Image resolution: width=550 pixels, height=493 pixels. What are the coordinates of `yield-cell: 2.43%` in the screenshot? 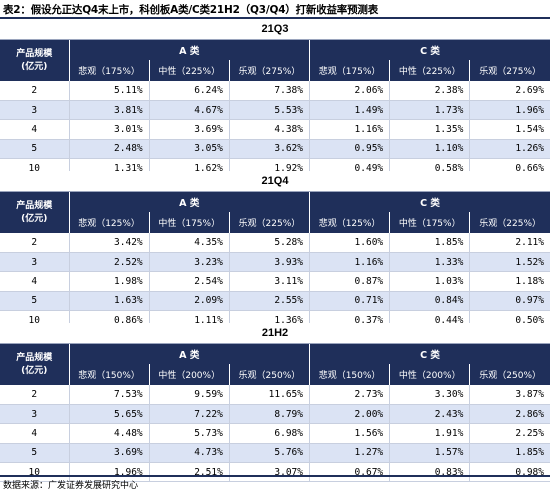 It's located at (430, 414).